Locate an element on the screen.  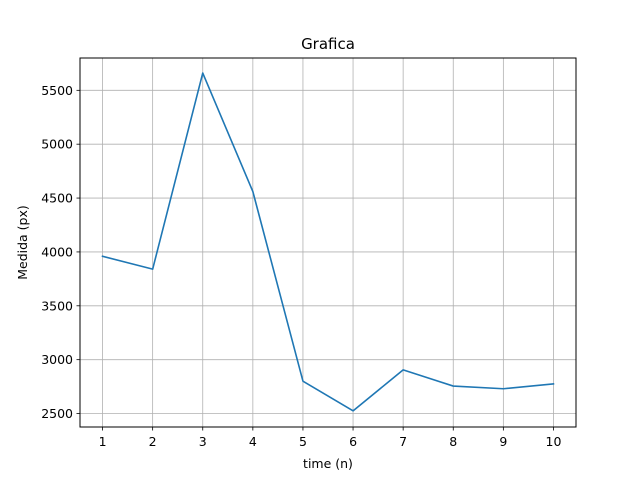
x-tick-label: 2 is located at coordinates (153, 441).